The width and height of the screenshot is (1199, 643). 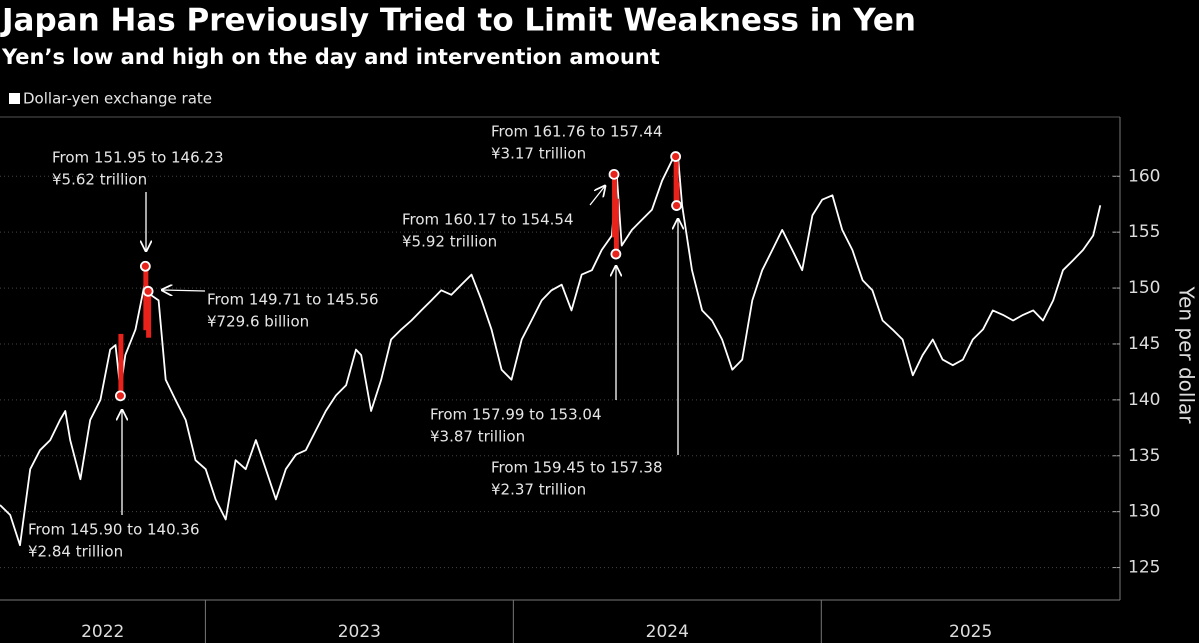 What do you see at coordinates (102, 632) in the screenshot?
I see `x-tick-label: 2022` at bounding box center [102, 632].